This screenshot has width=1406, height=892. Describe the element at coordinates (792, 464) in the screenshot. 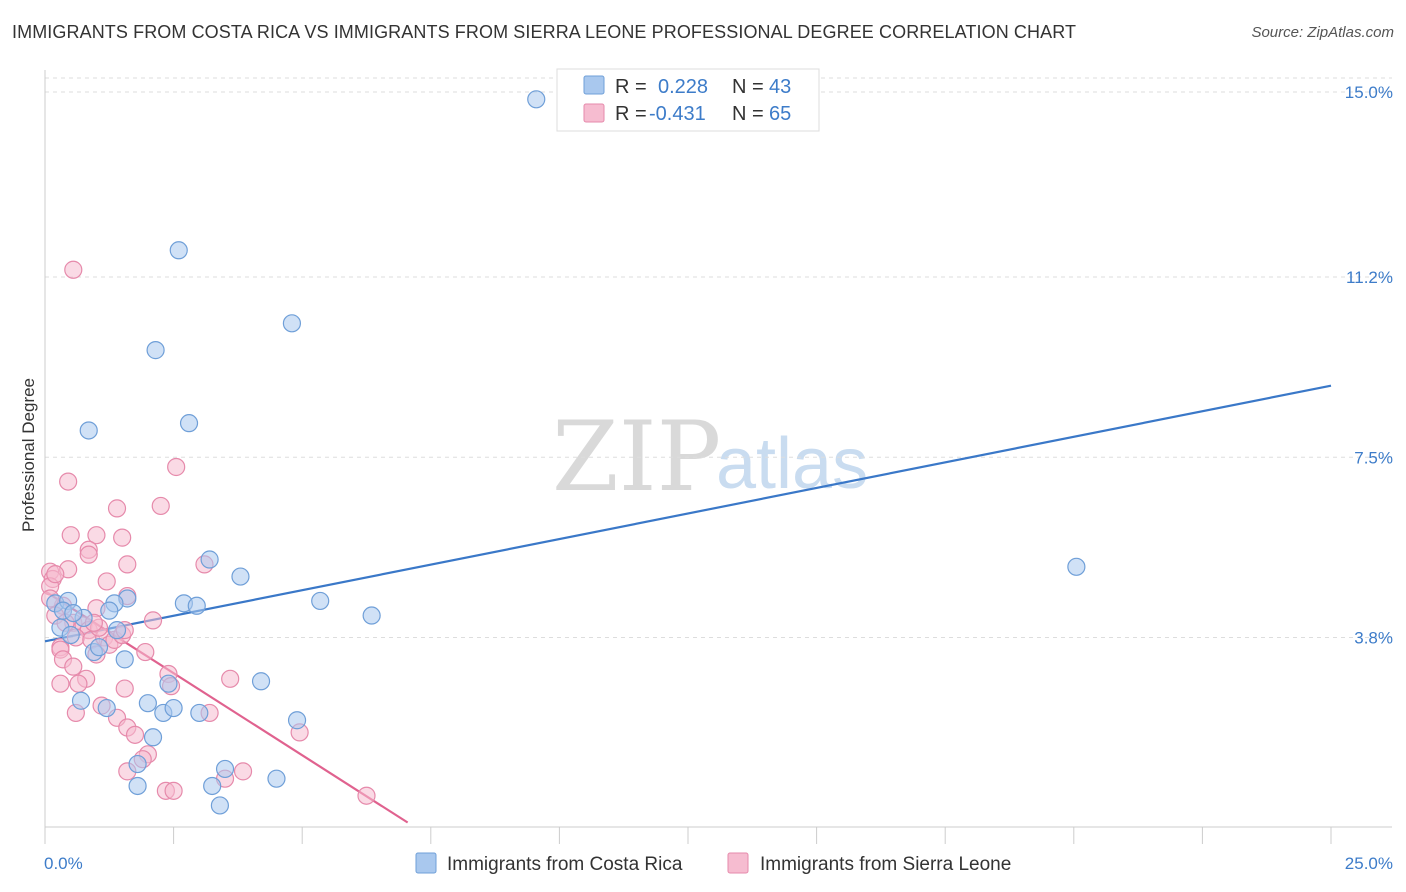

I see `watermark-atlas: atlas` at that location.